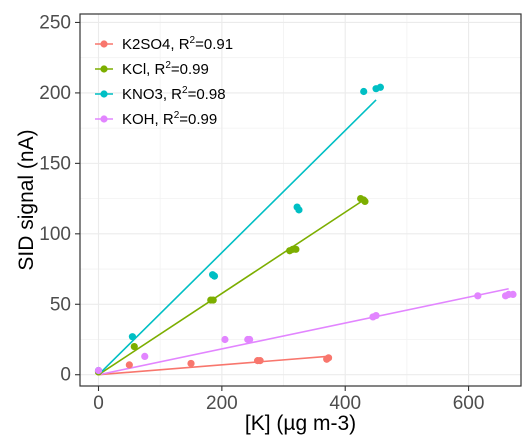 The height and width of the screenshot is (438, 526). What do you see at coordinates (55, 163) in the screenshot?
I see `y-tick-label: 150` at bounding box center [55, 163].